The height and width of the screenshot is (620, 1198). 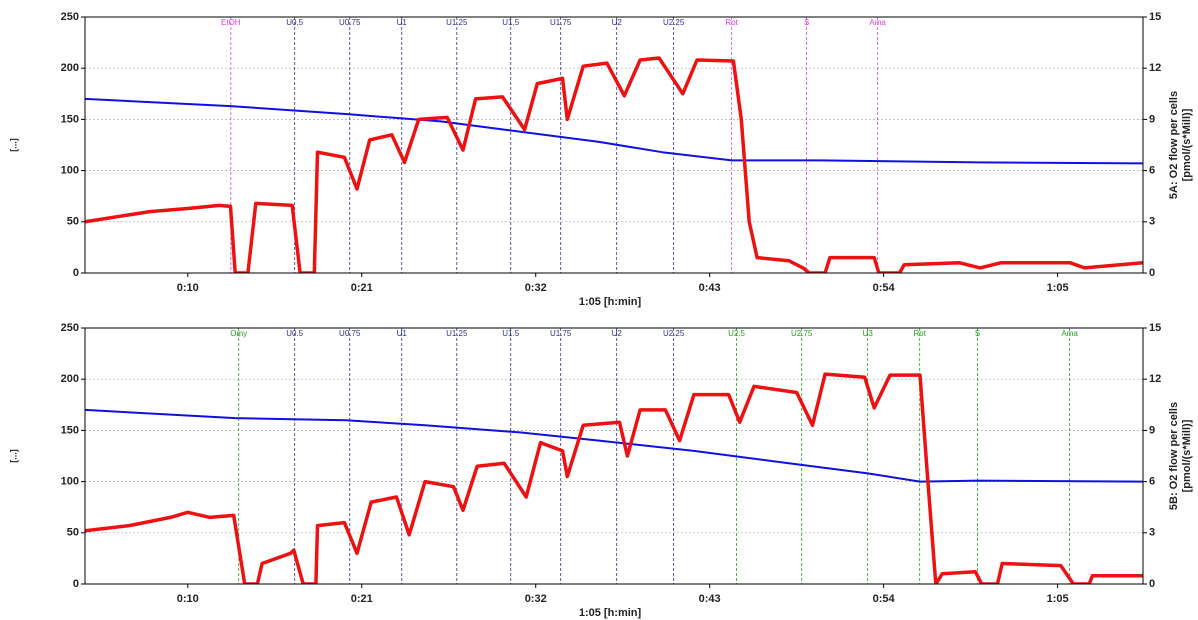 I want to click on y2-axis-title: 5A: O2 flow per cells, so click(x=1174, y=145).